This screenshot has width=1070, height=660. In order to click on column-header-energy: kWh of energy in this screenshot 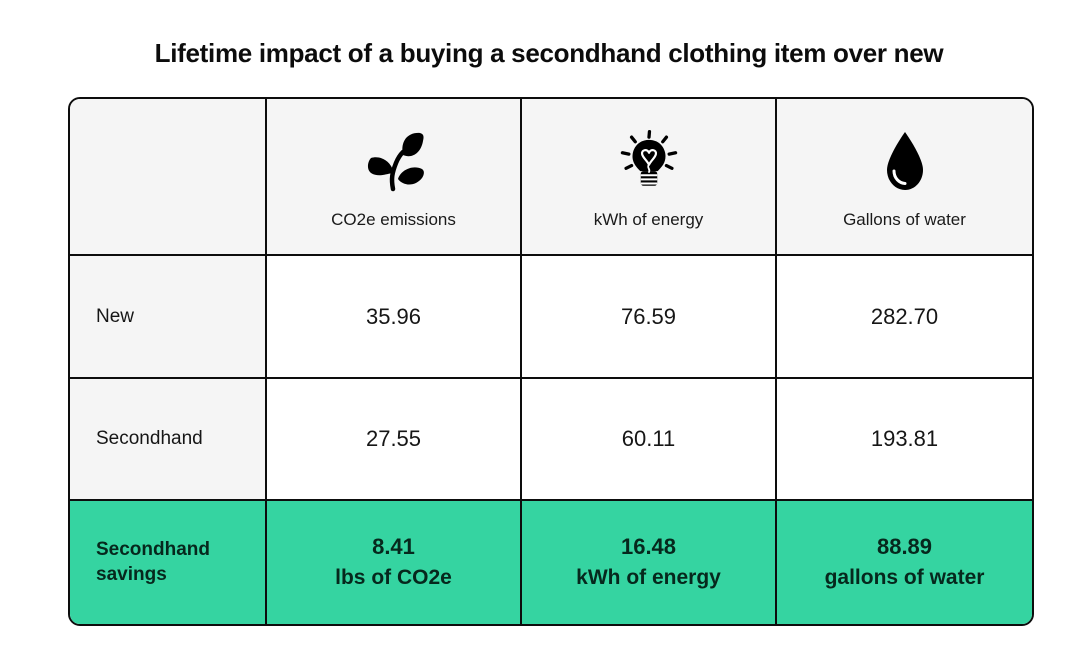, I will do `click(649, 177)`.